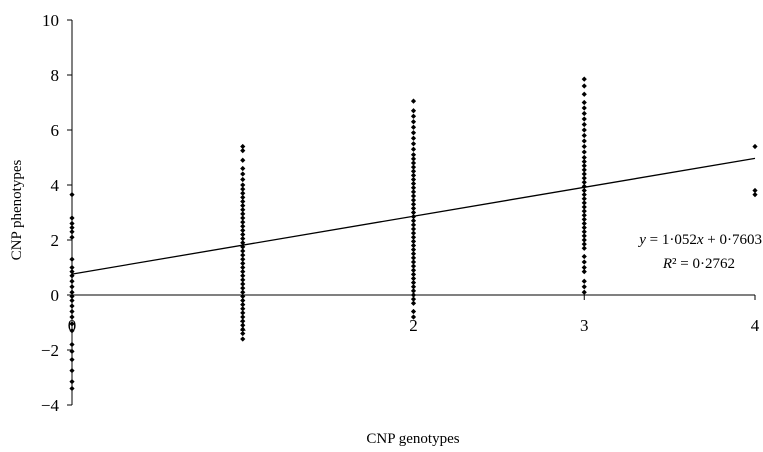 This screenshot has height=452, width=763. I want to click on r-squared-label: R² = 0·2762, so click(698, 264).